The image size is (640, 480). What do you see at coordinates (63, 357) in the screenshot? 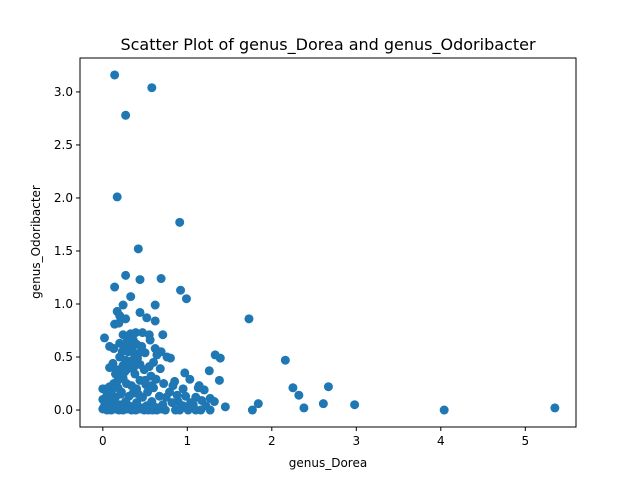
I see `y-tick-label: 0.5` at bounding box center [63, 357].